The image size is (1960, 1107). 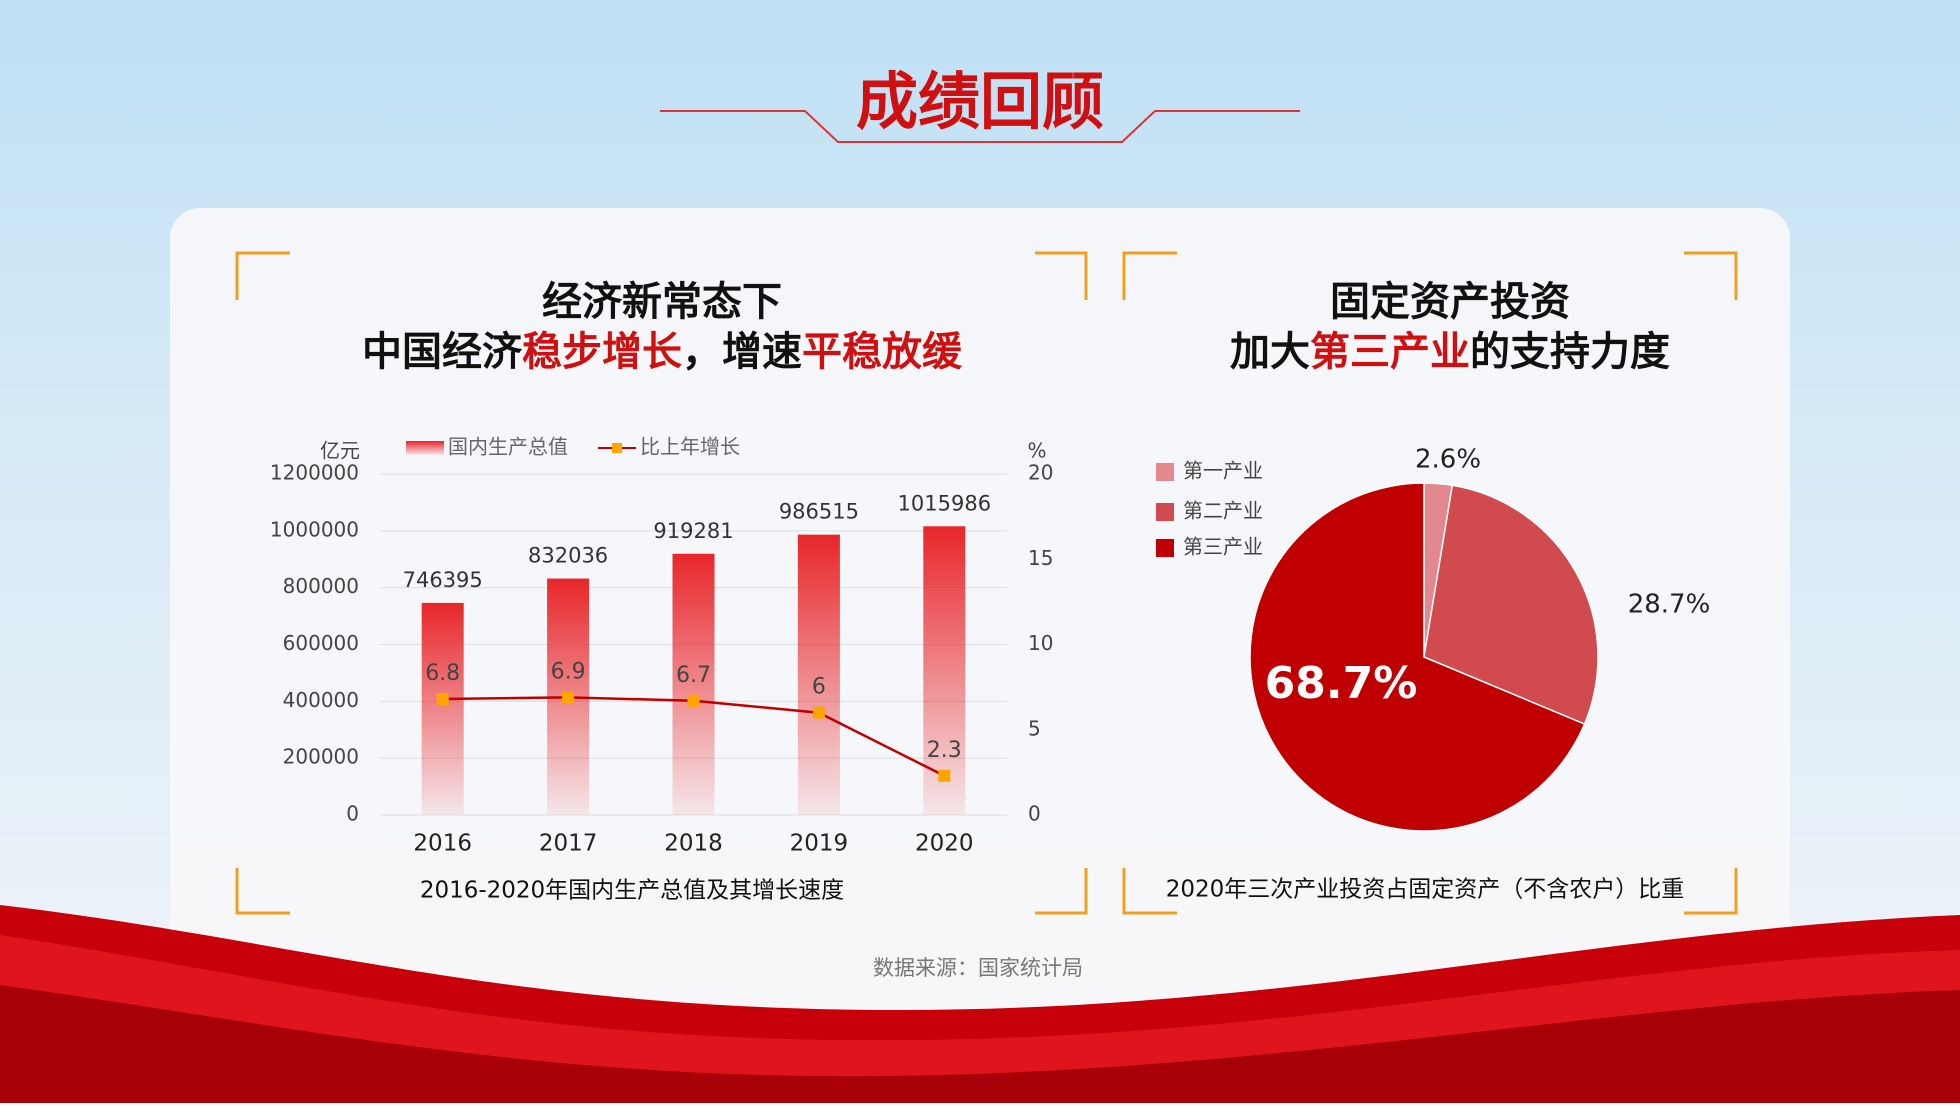 I want to click on title-segment: 固定资产投资, so click(x=1450, y=302).